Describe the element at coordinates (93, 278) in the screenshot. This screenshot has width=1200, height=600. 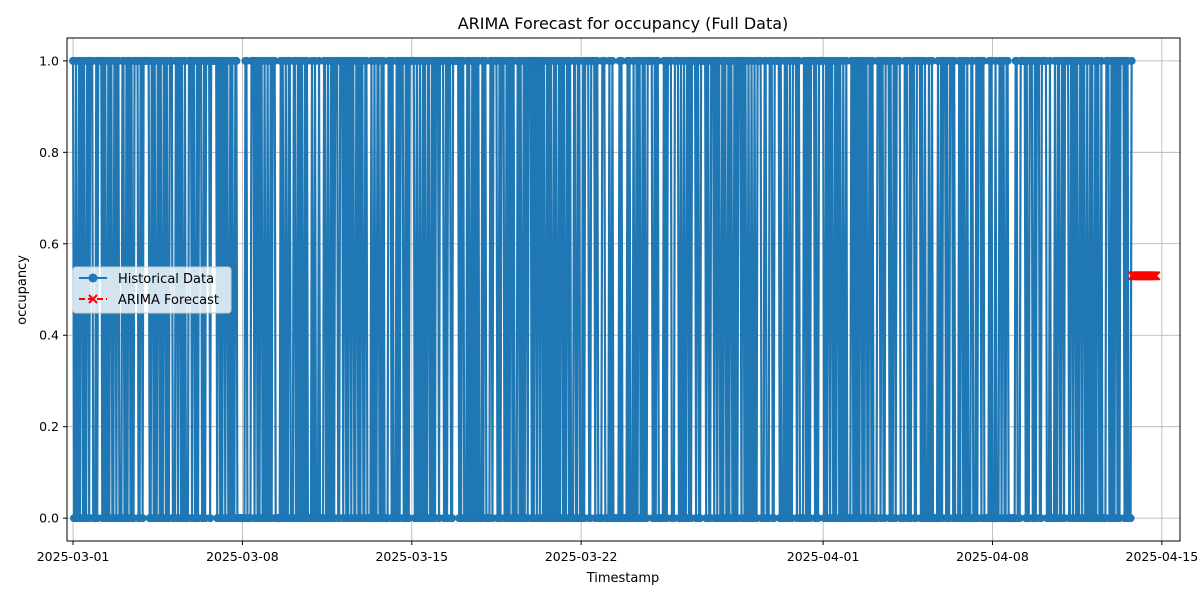
I see `legend-marker-historical` at that location.